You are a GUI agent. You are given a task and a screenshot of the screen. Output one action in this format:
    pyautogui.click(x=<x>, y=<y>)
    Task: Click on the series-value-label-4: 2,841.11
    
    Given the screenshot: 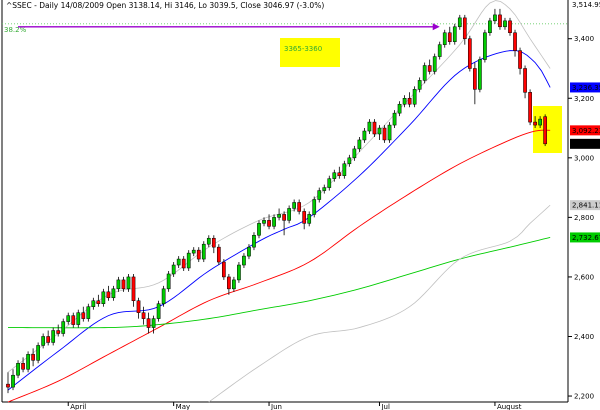 What is the action you would take?
    pyautogui.click(x=586, y=206)
    